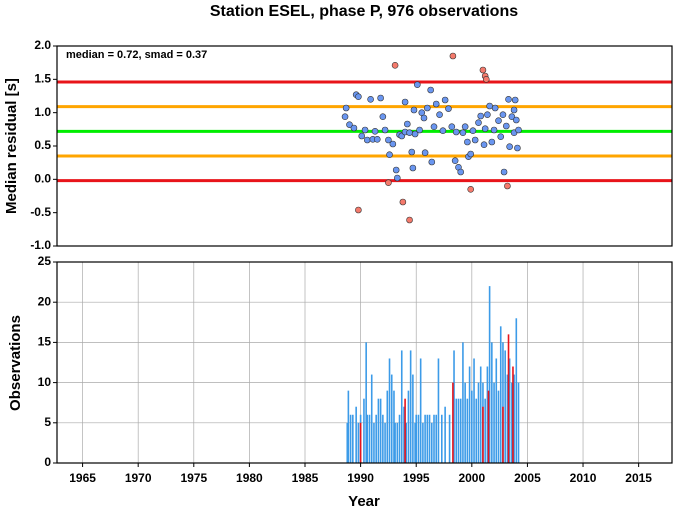 The width and height of the screenshot is (678, 511). Describe the element at coordinates (360, 478) in the screenshot. I see `x-tick-label: 1990` at that location.